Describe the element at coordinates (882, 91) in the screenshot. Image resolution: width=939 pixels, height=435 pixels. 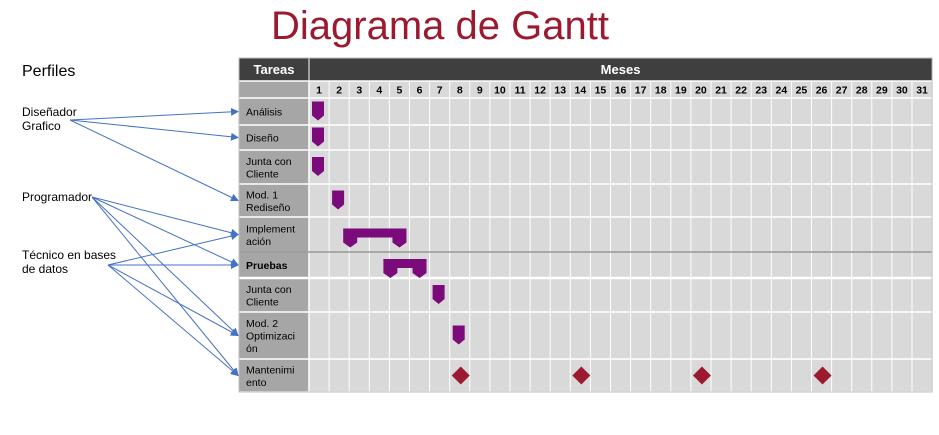
I see `day-label: 29` at that location.